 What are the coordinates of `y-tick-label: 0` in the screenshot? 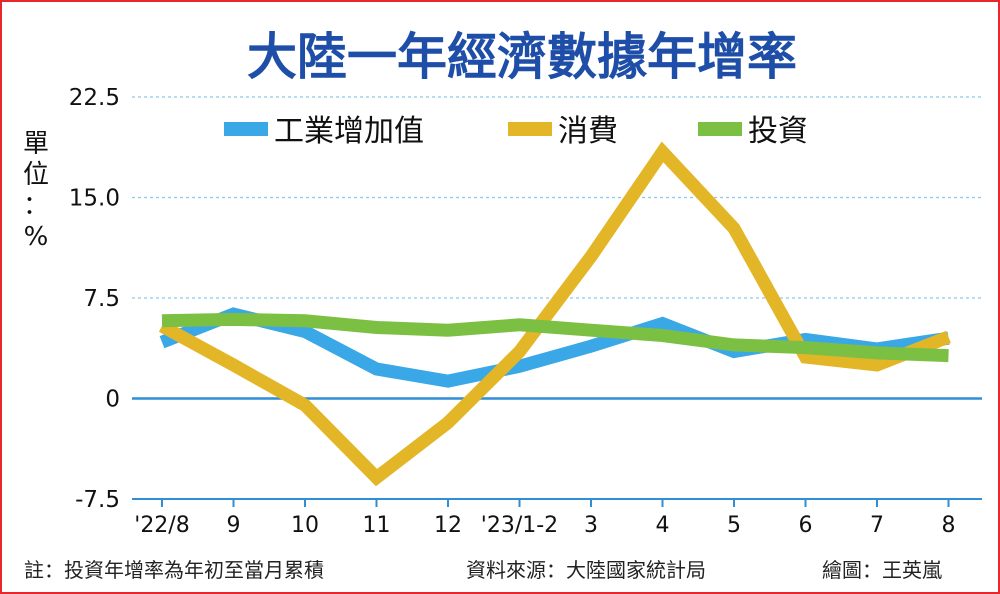 It's located at (112, 400).